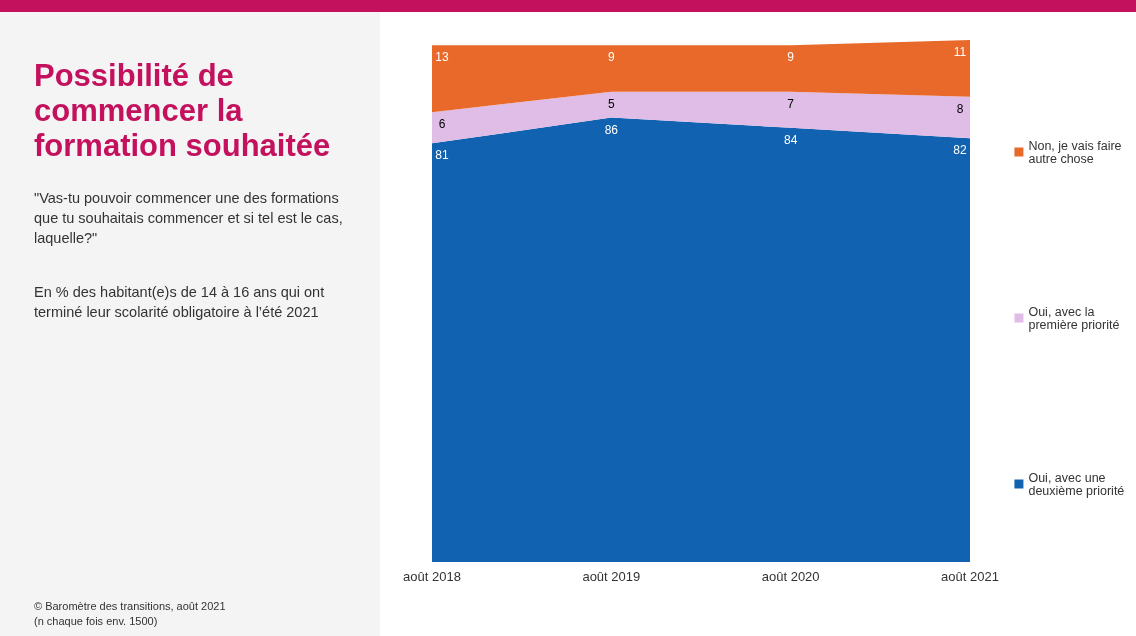  What do you see at coordinates (970, 576) in the screenshot?
I see `x-tick-label: août 2021` at bounding box center [970, 576].